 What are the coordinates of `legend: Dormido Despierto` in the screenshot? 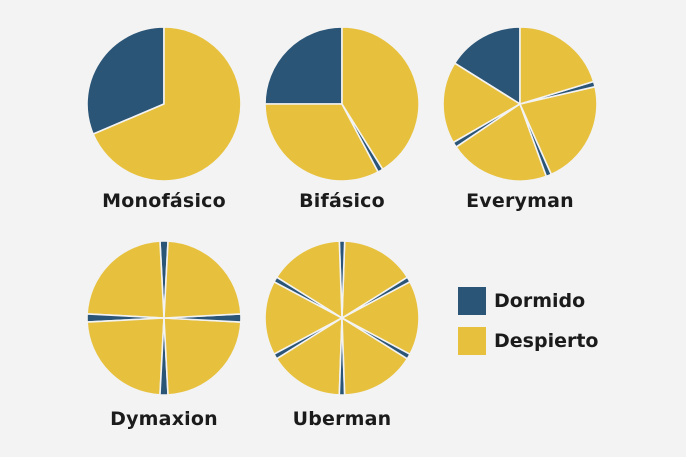 It's located at (528, 327).